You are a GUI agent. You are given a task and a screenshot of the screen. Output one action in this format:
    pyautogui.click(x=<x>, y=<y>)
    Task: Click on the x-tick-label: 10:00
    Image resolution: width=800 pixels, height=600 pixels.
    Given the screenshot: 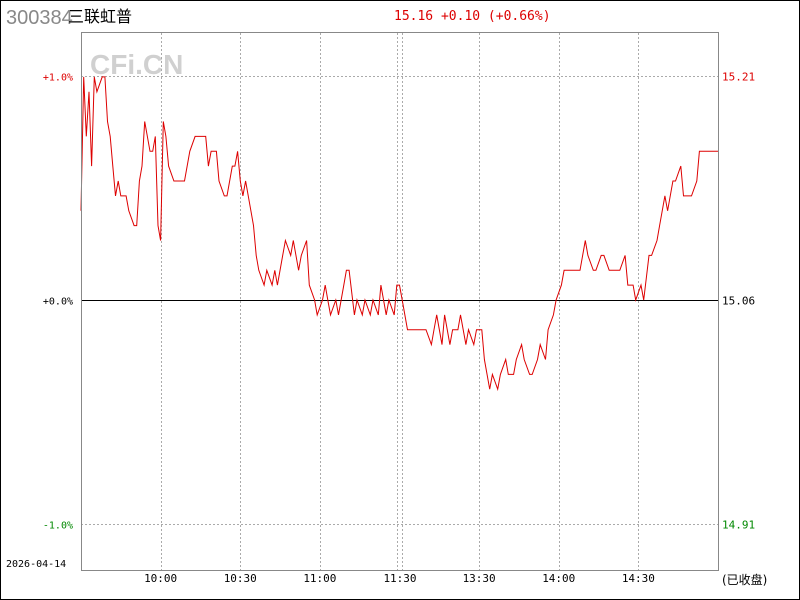 What is the action you would take?
    pyautogui.click(x=160, y=578)
    